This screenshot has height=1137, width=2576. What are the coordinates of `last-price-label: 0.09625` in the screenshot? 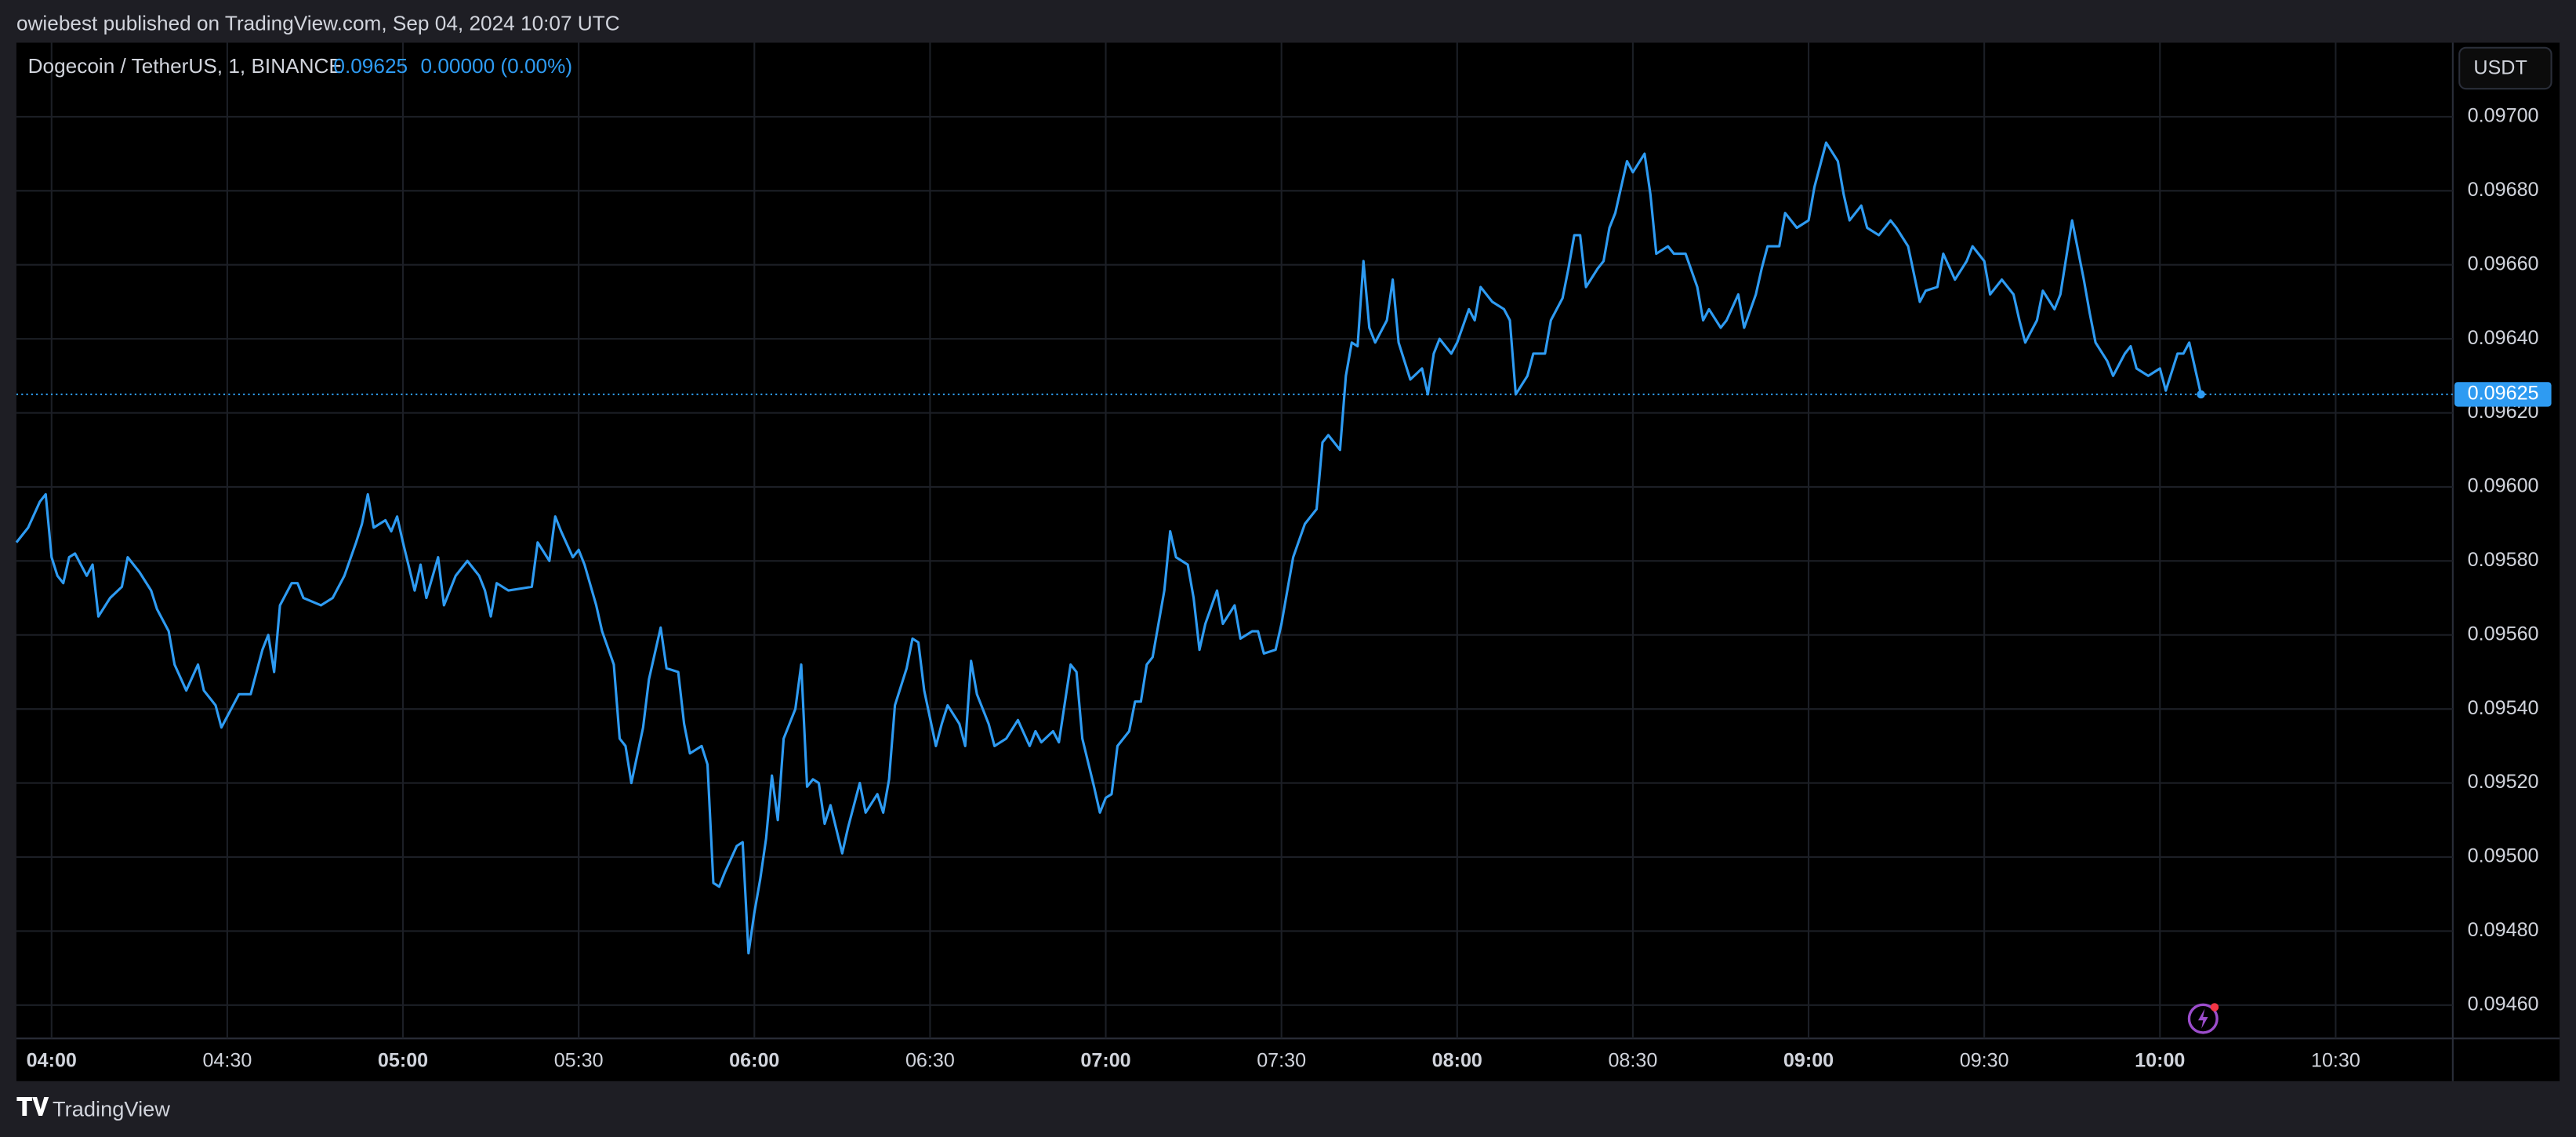 It's located at (2504, 394).